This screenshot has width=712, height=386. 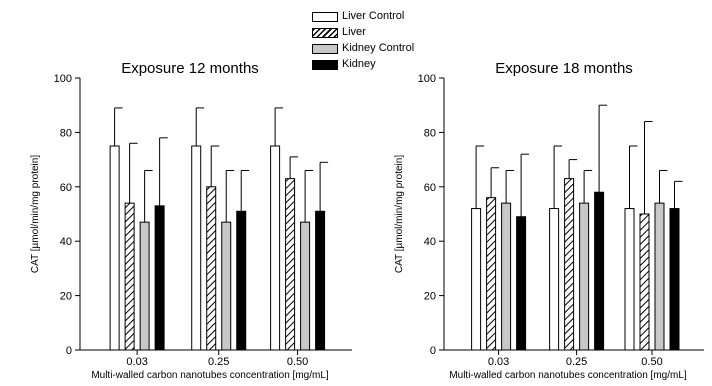 I want to click on legend-label: Liver, so click(x=354, y=32).